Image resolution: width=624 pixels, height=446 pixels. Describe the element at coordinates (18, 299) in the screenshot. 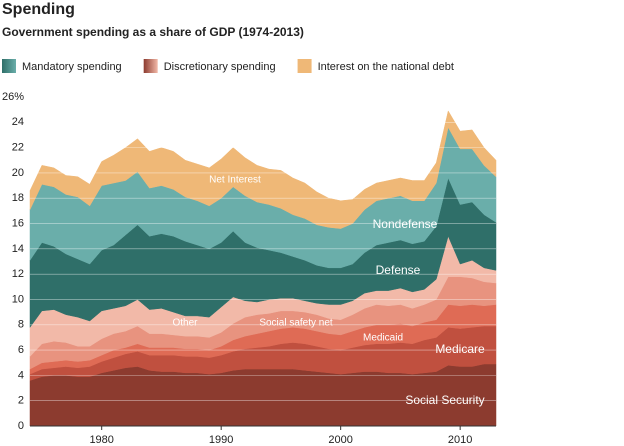

I see `y-tick-label: 10` at that location.